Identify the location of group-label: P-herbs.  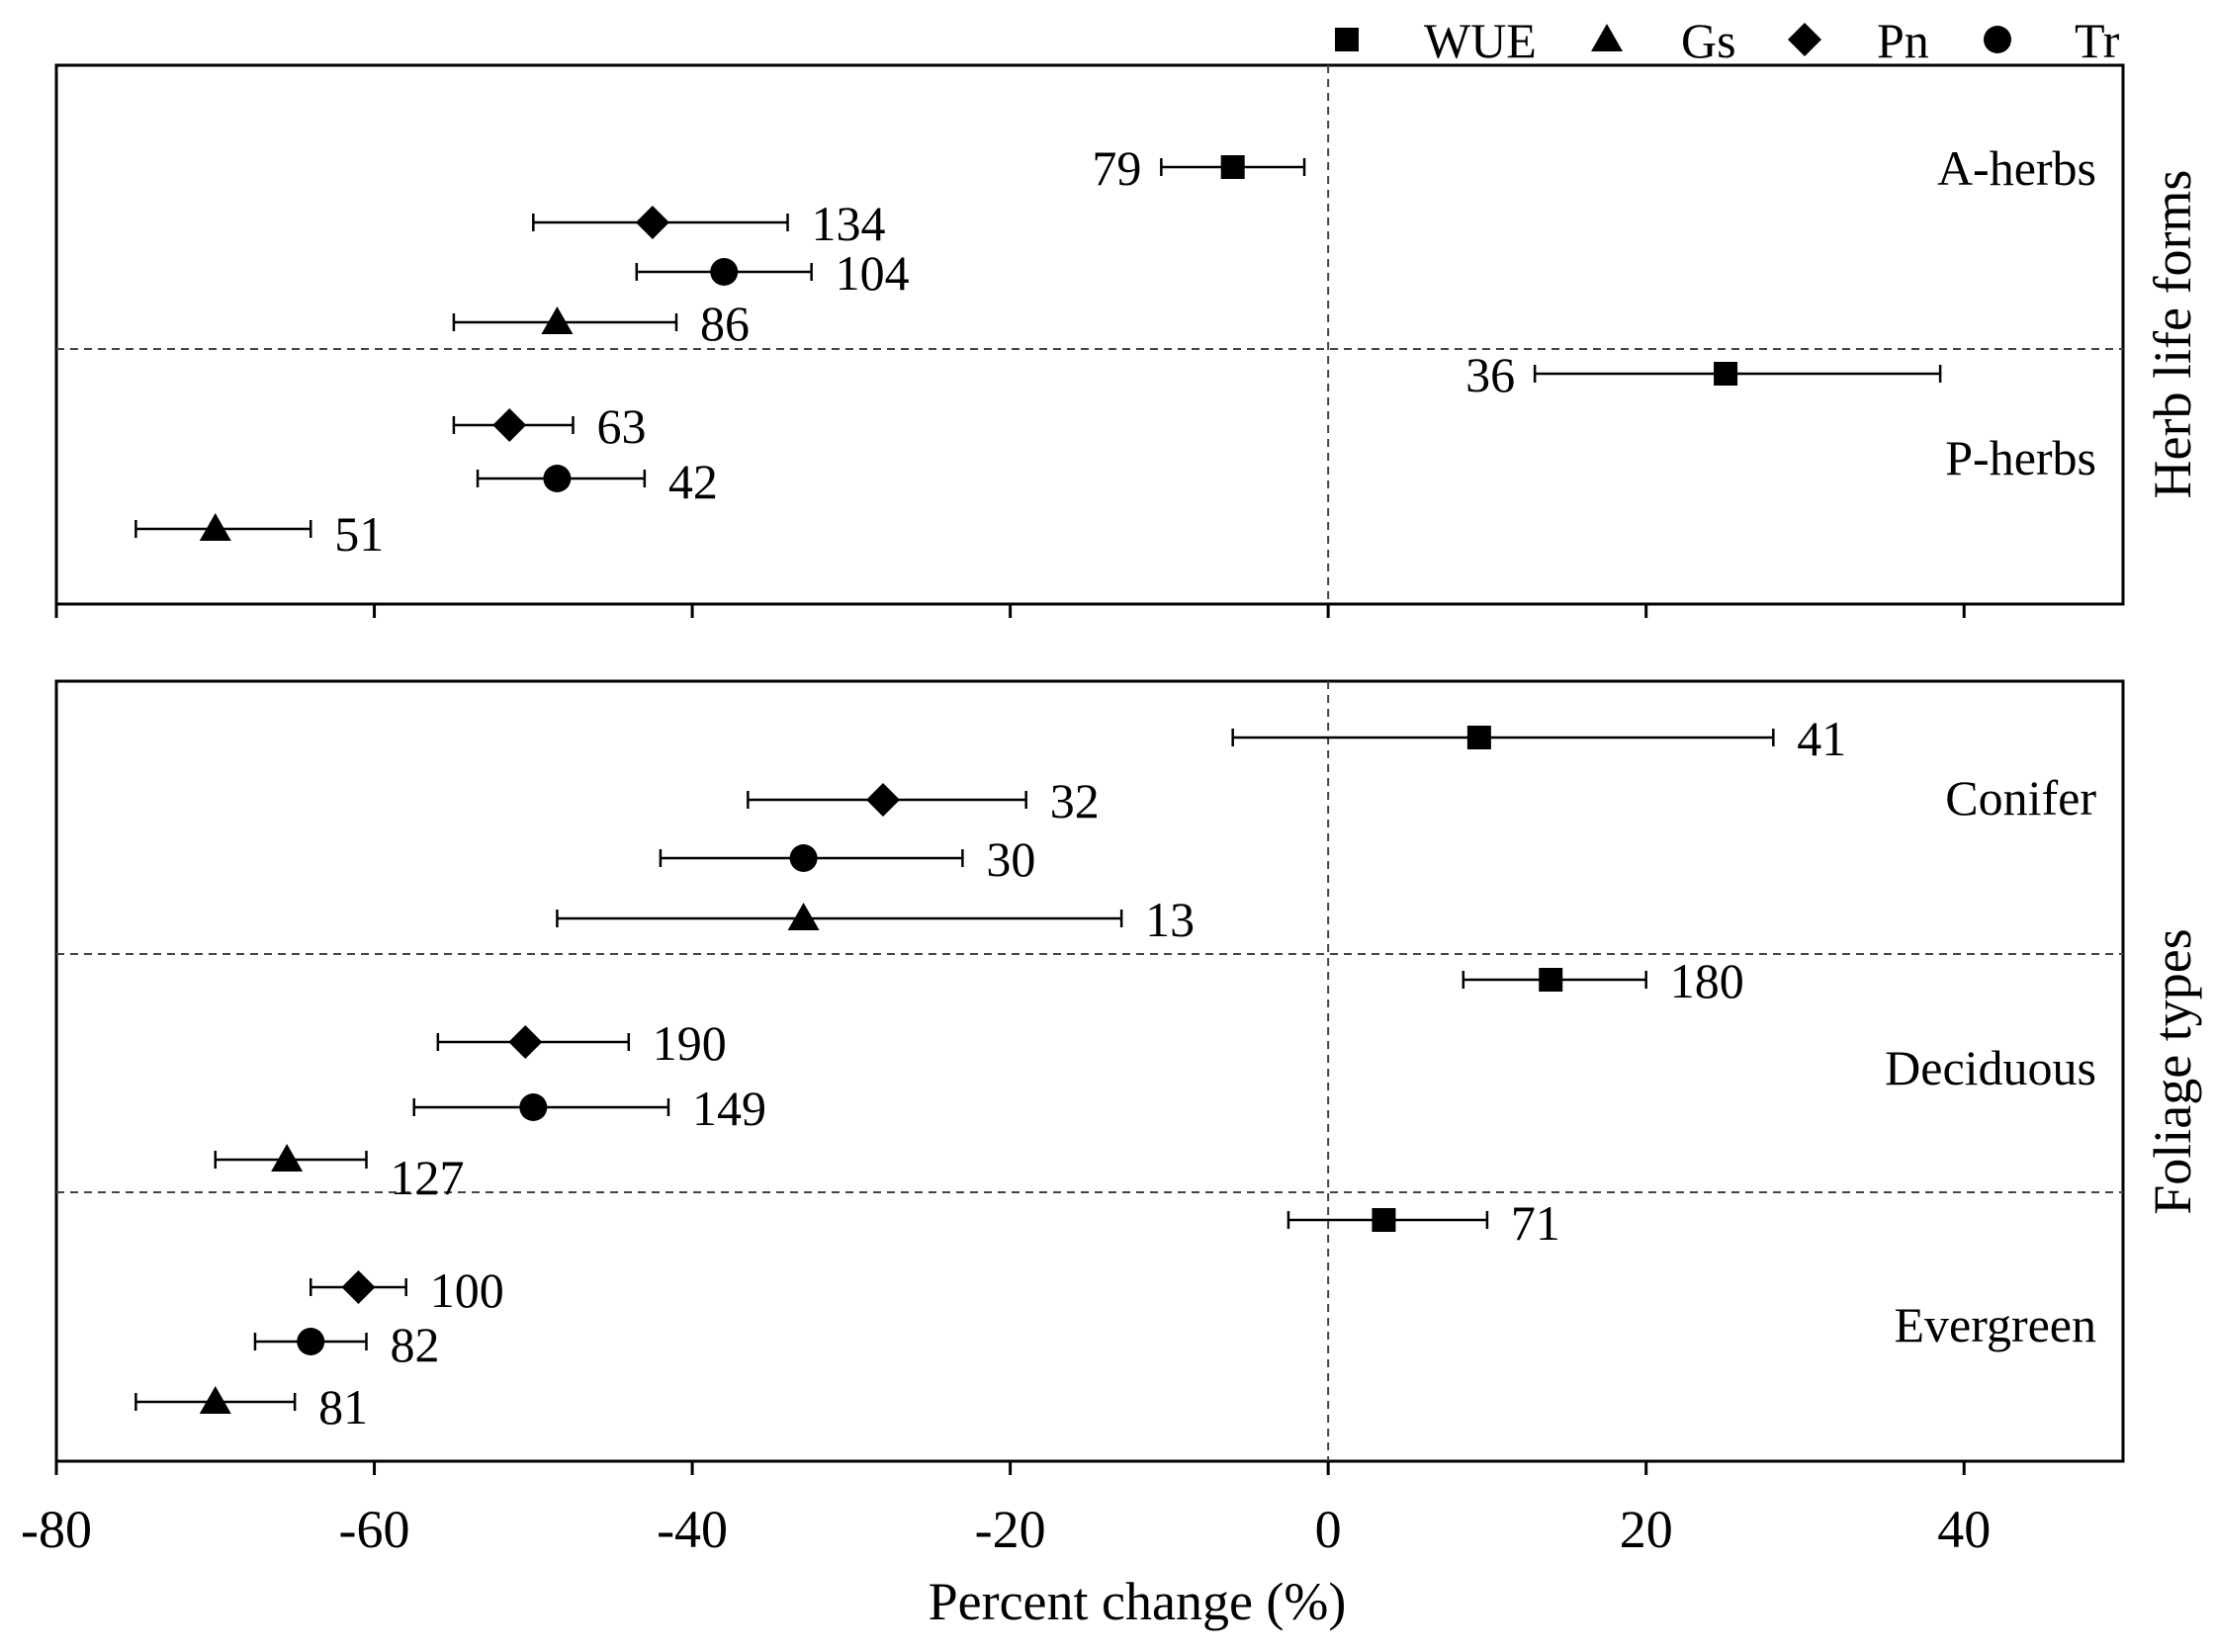
(2020, 458).